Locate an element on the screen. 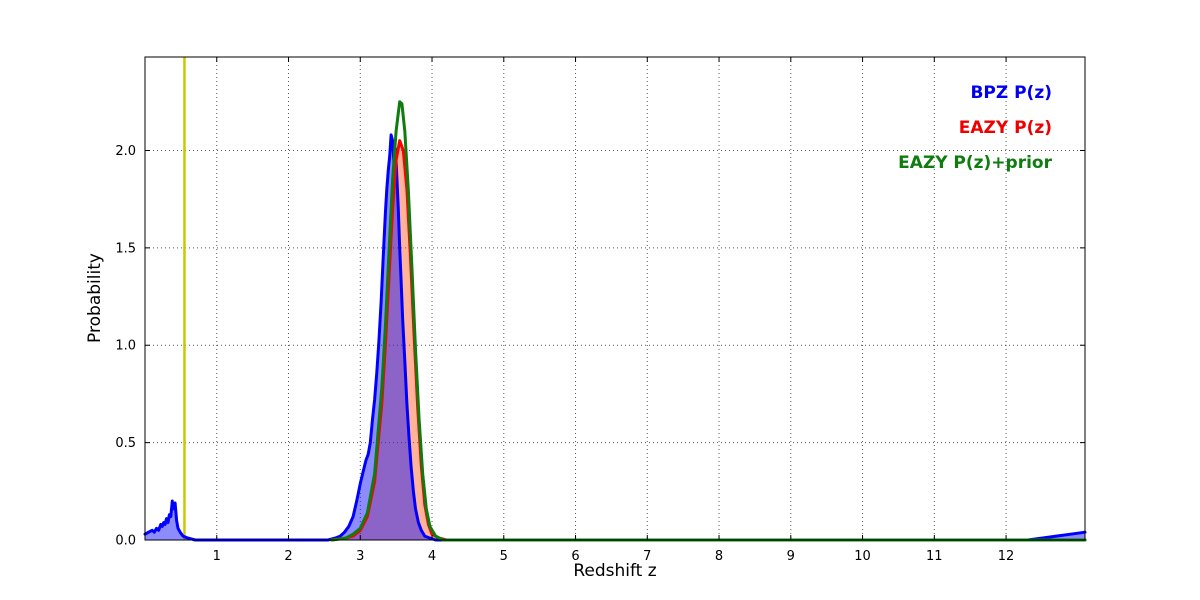  x-tick-label: 11 is located at coordinates (934, 556).